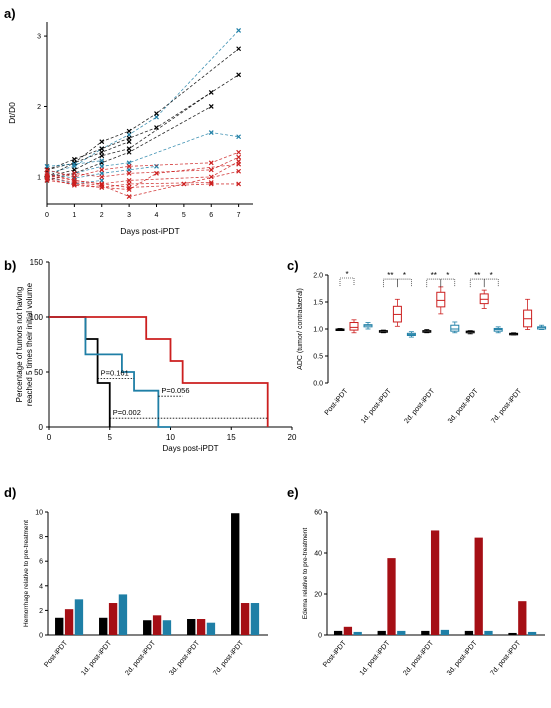  Describe the element at coordinates (292, 437) in the screenshot. I see `x-tick-label: 20` at that location.